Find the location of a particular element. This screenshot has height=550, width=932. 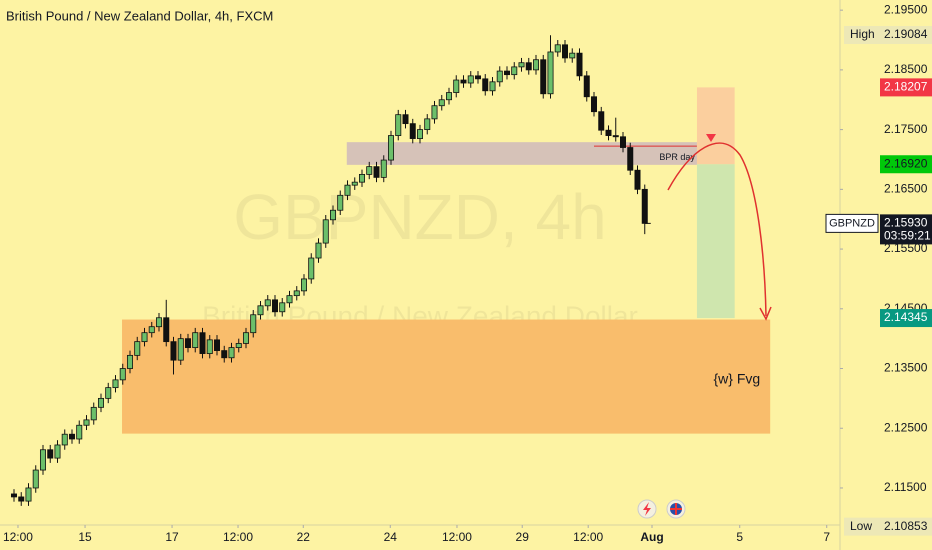

lightning is located at coordinates (647, 509).